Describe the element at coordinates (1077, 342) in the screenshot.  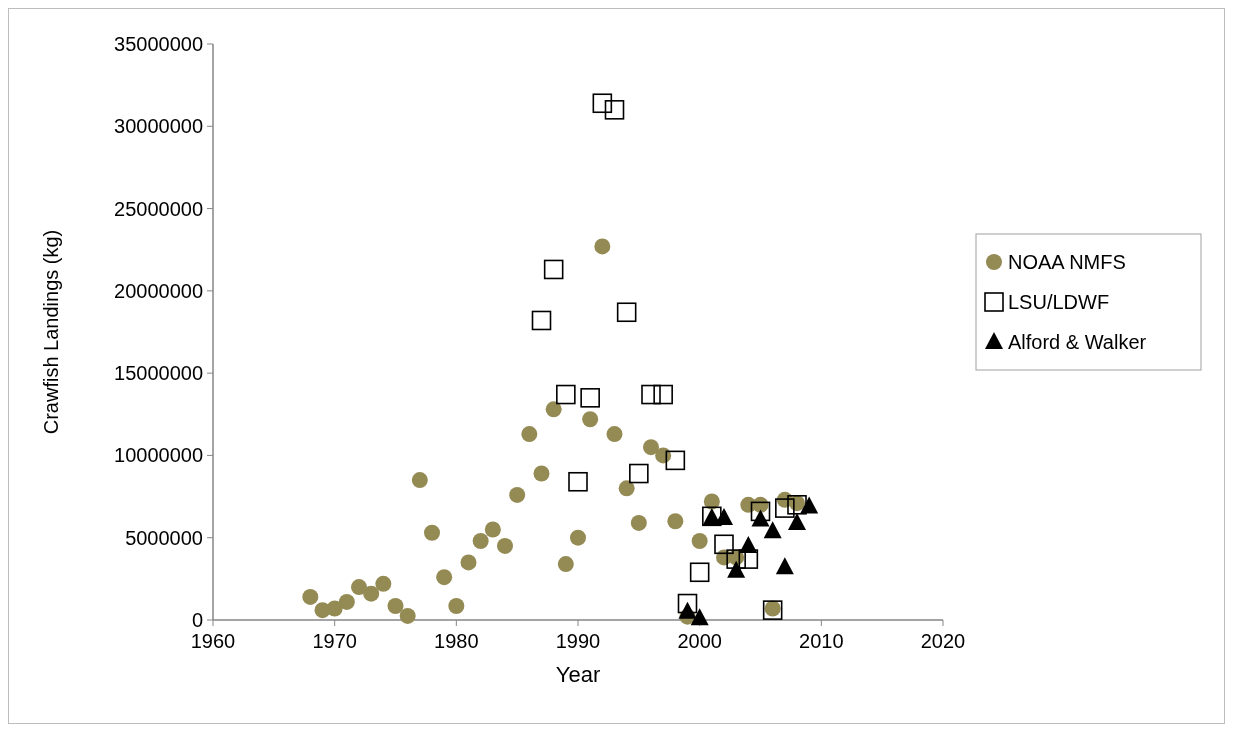
I see `legend-label: Alford & Walker` at that location.